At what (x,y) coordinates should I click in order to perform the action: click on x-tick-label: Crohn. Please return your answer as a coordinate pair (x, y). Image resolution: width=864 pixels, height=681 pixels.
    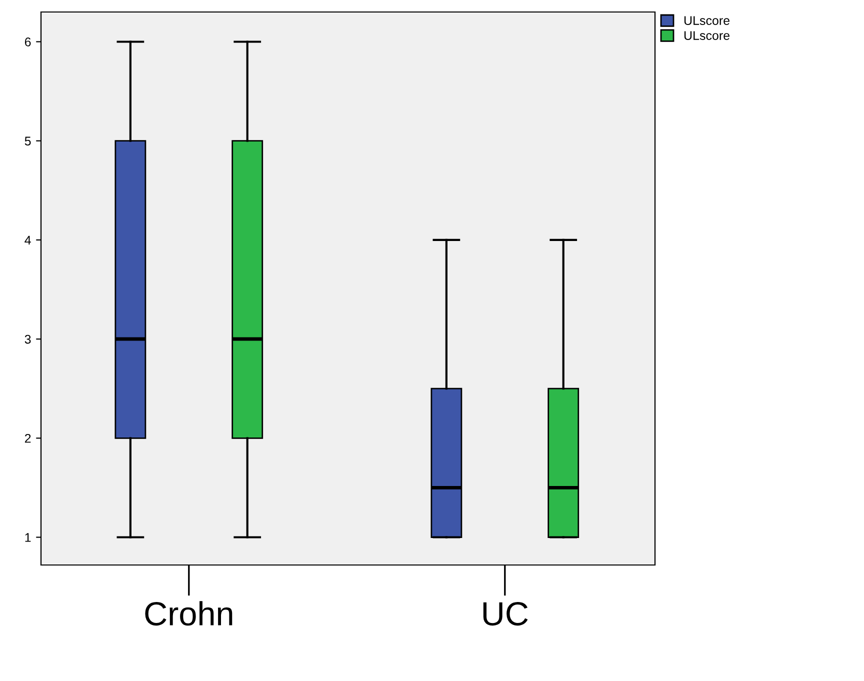
    Looking at the image, I should click on (188, 613).